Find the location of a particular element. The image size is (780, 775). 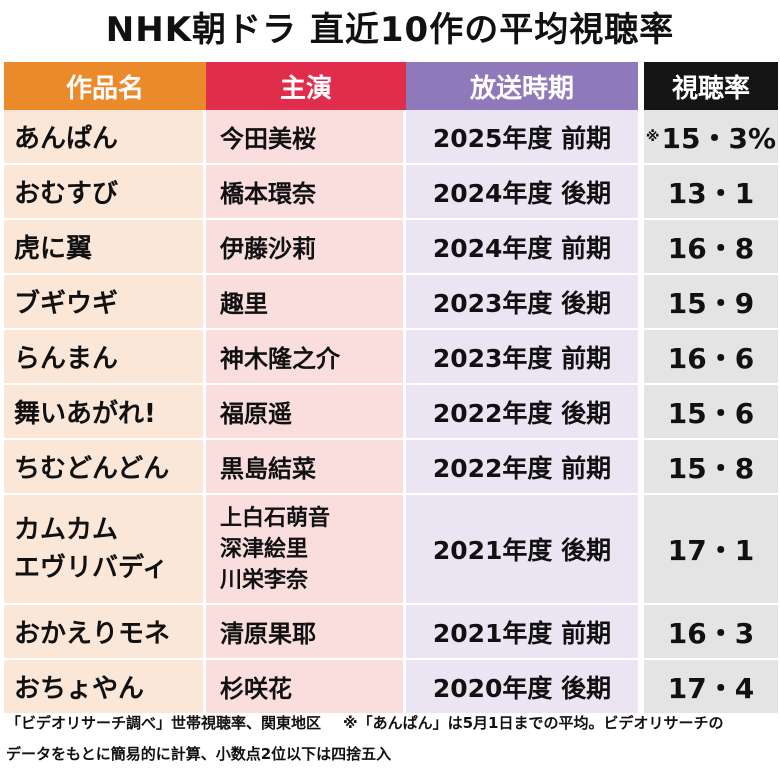

cast-line: 深津絵里 is located at coordinates (264, 549).